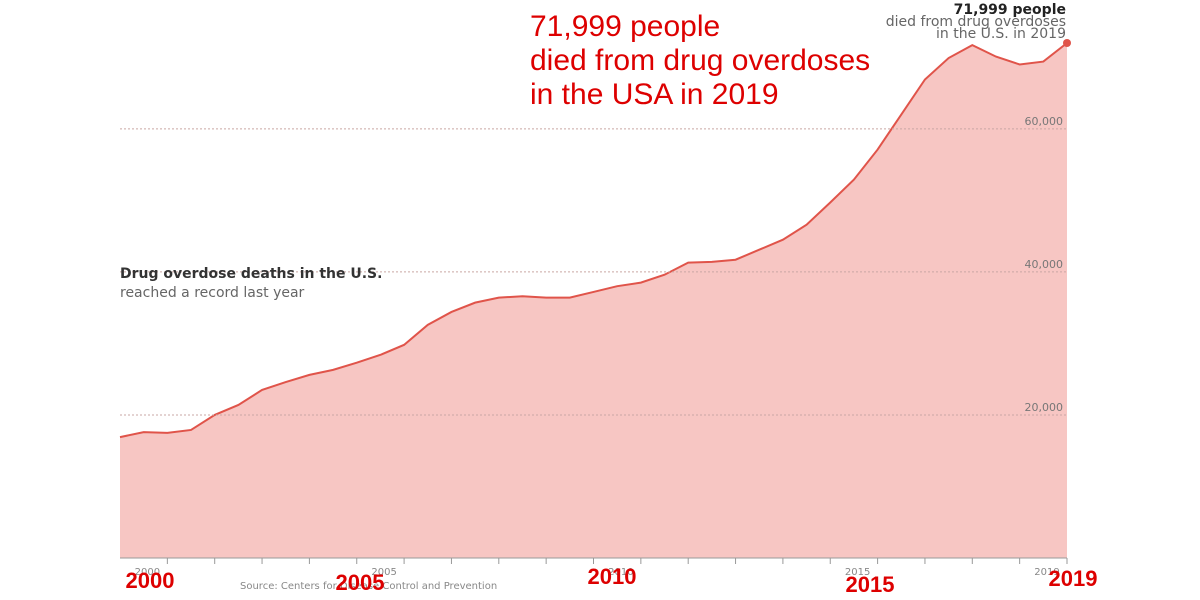 The image size is (1200, 600). What do you see at coordinates (1010, 10) in the screenshot?
I see `annotation: 71,999 people` at bounding box center [1010, 10].